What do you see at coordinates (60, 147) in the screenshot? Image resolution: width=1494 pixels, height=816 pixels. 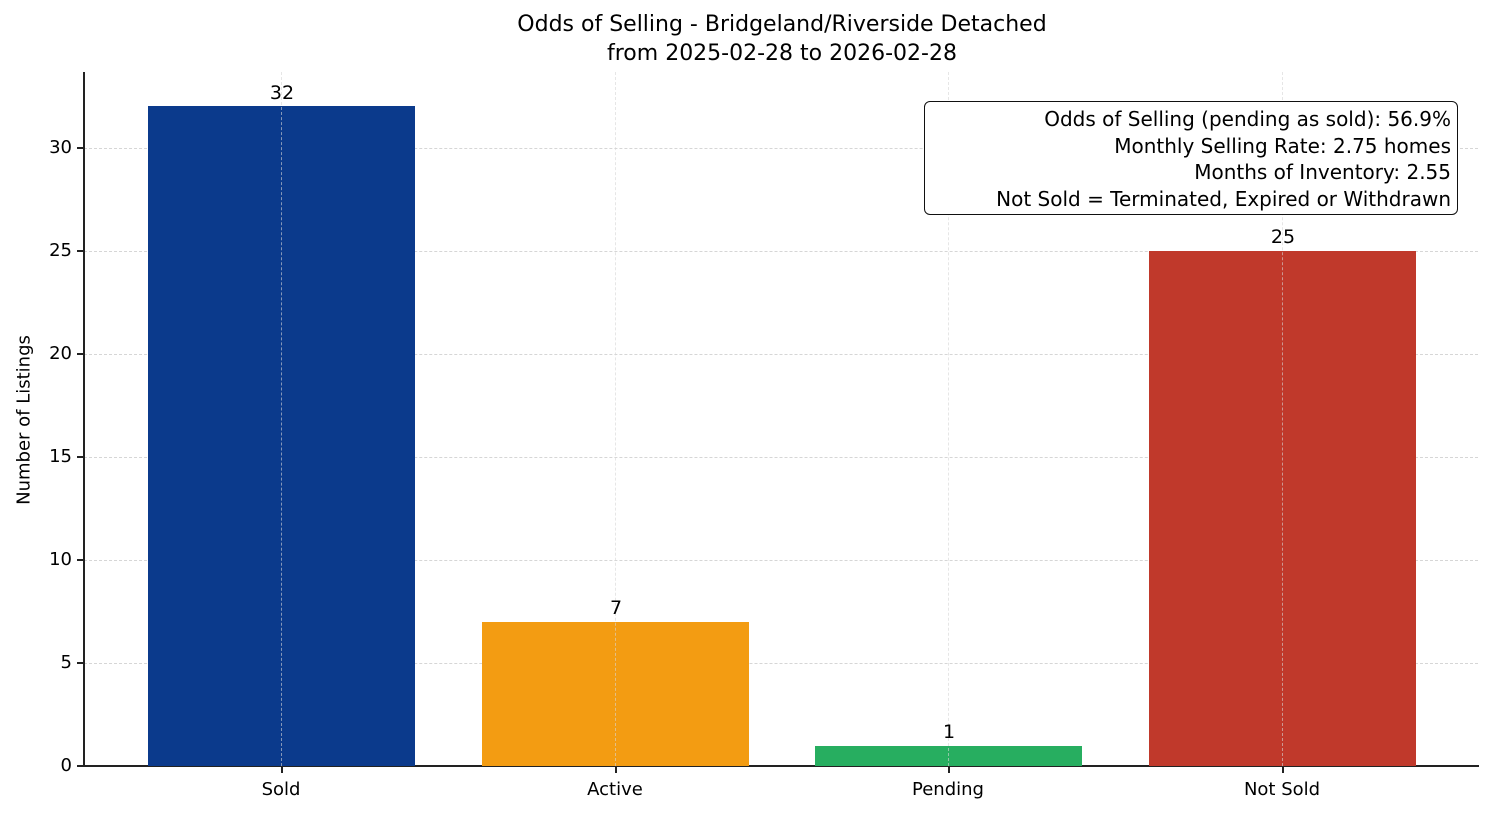 I see `ytick-label-30: 30` at bounding box center [60, 147].